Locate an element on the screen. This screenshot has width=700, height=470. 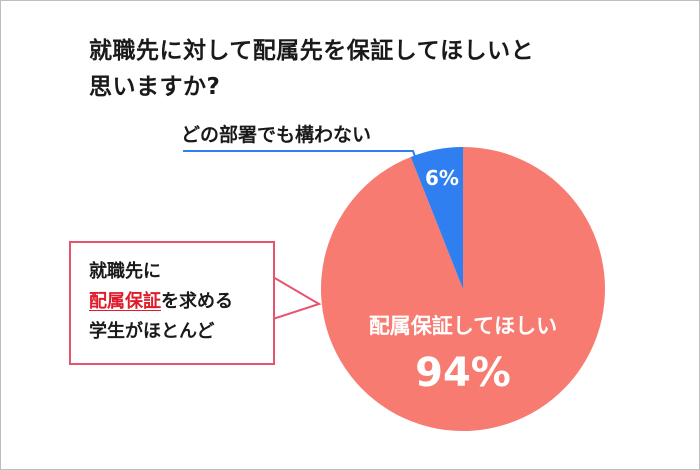
callout-line-1: 就職先に is located at coordinates (125, 271).